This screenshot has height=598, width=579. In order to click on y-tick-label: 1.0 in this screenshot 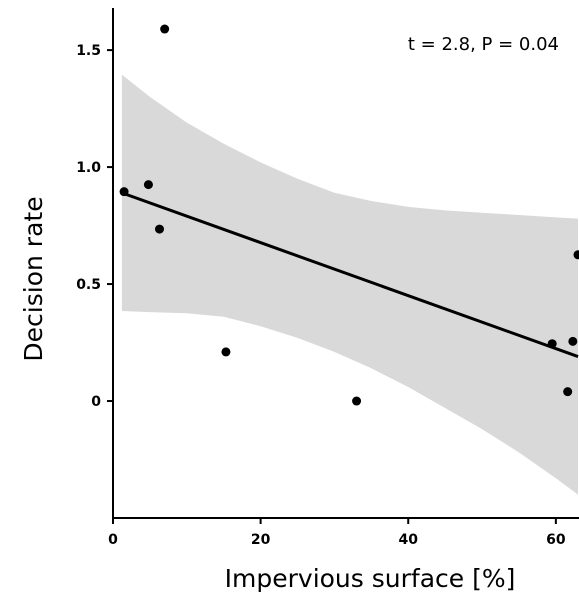, I will do `click(88, 168)`.